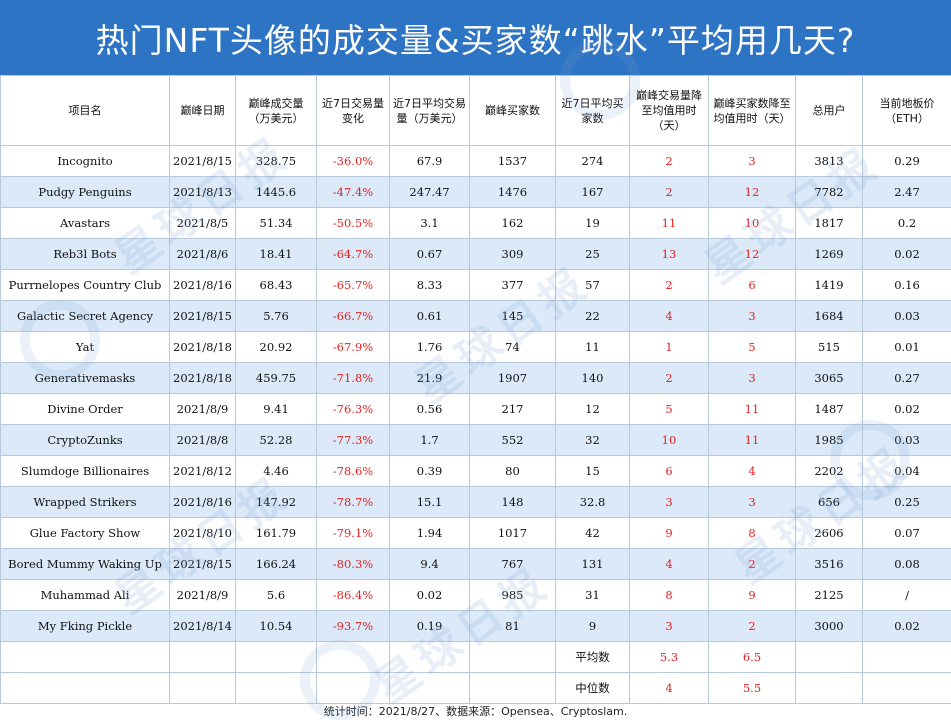  I want to click on cell-name: Pudgy Penguins, so click(85, 192).